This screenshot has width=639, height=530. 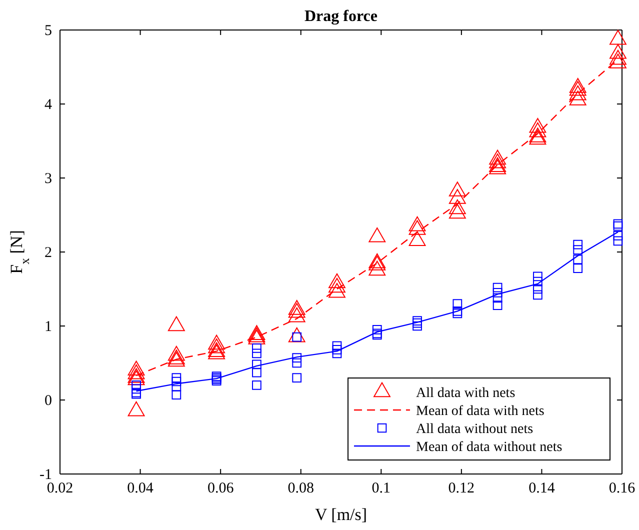 What do you see at coordinates (140, 488) in the screenshot?
I see `x-tick-label: 0.04` at bounding box center [140, 488].